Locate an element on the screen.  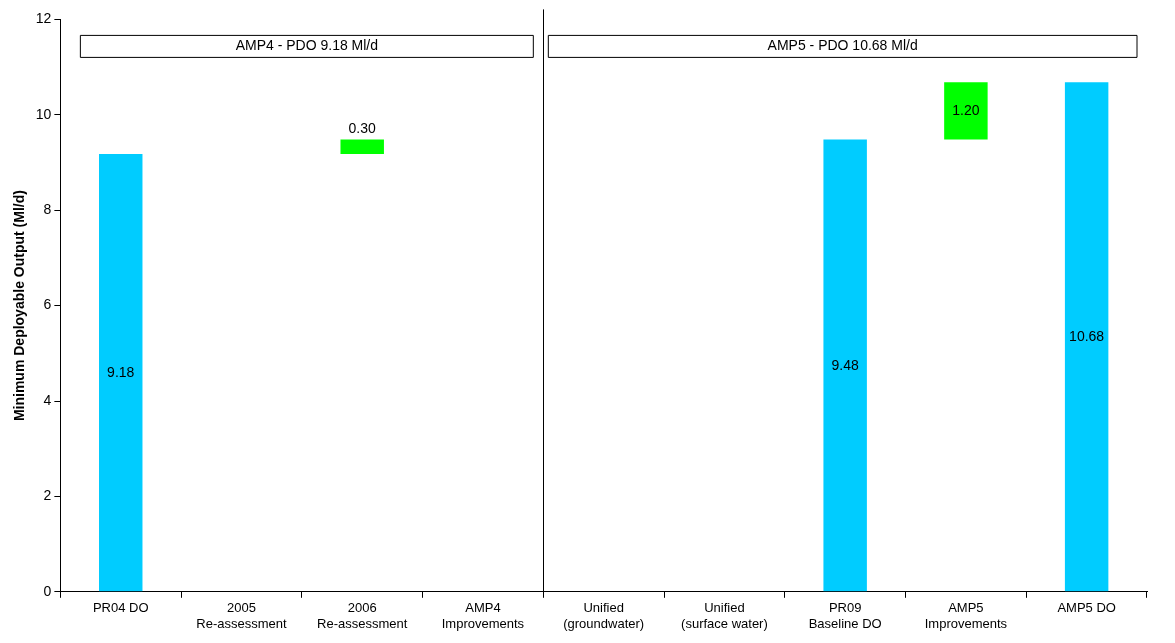
x-tick-label: 2006 Re-assessment is located at coordinates (362, 615).